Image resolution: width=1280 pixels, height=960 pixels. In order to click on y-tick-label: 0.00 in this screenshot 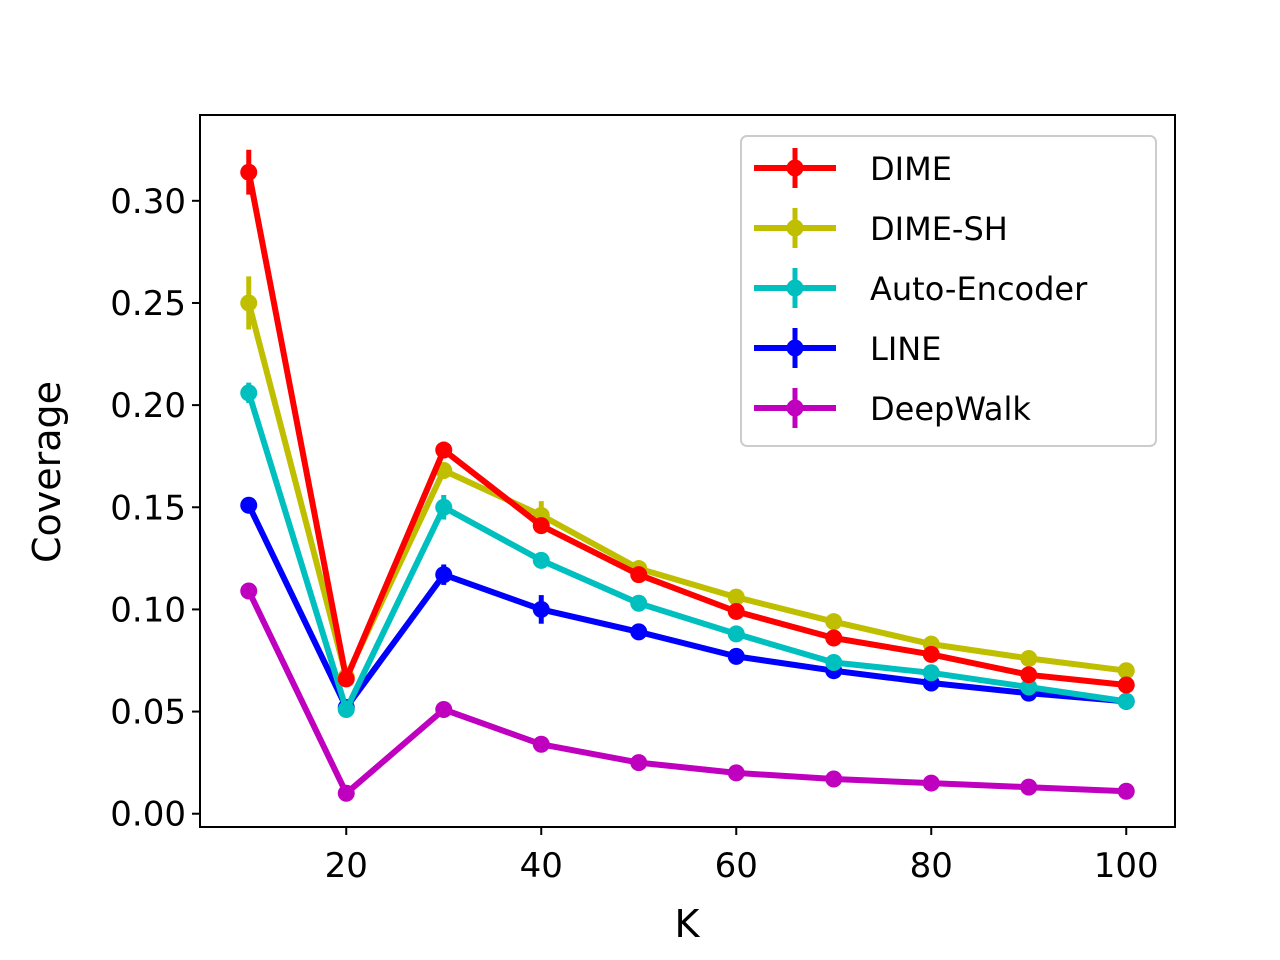, I will do `click(148, 815)`.